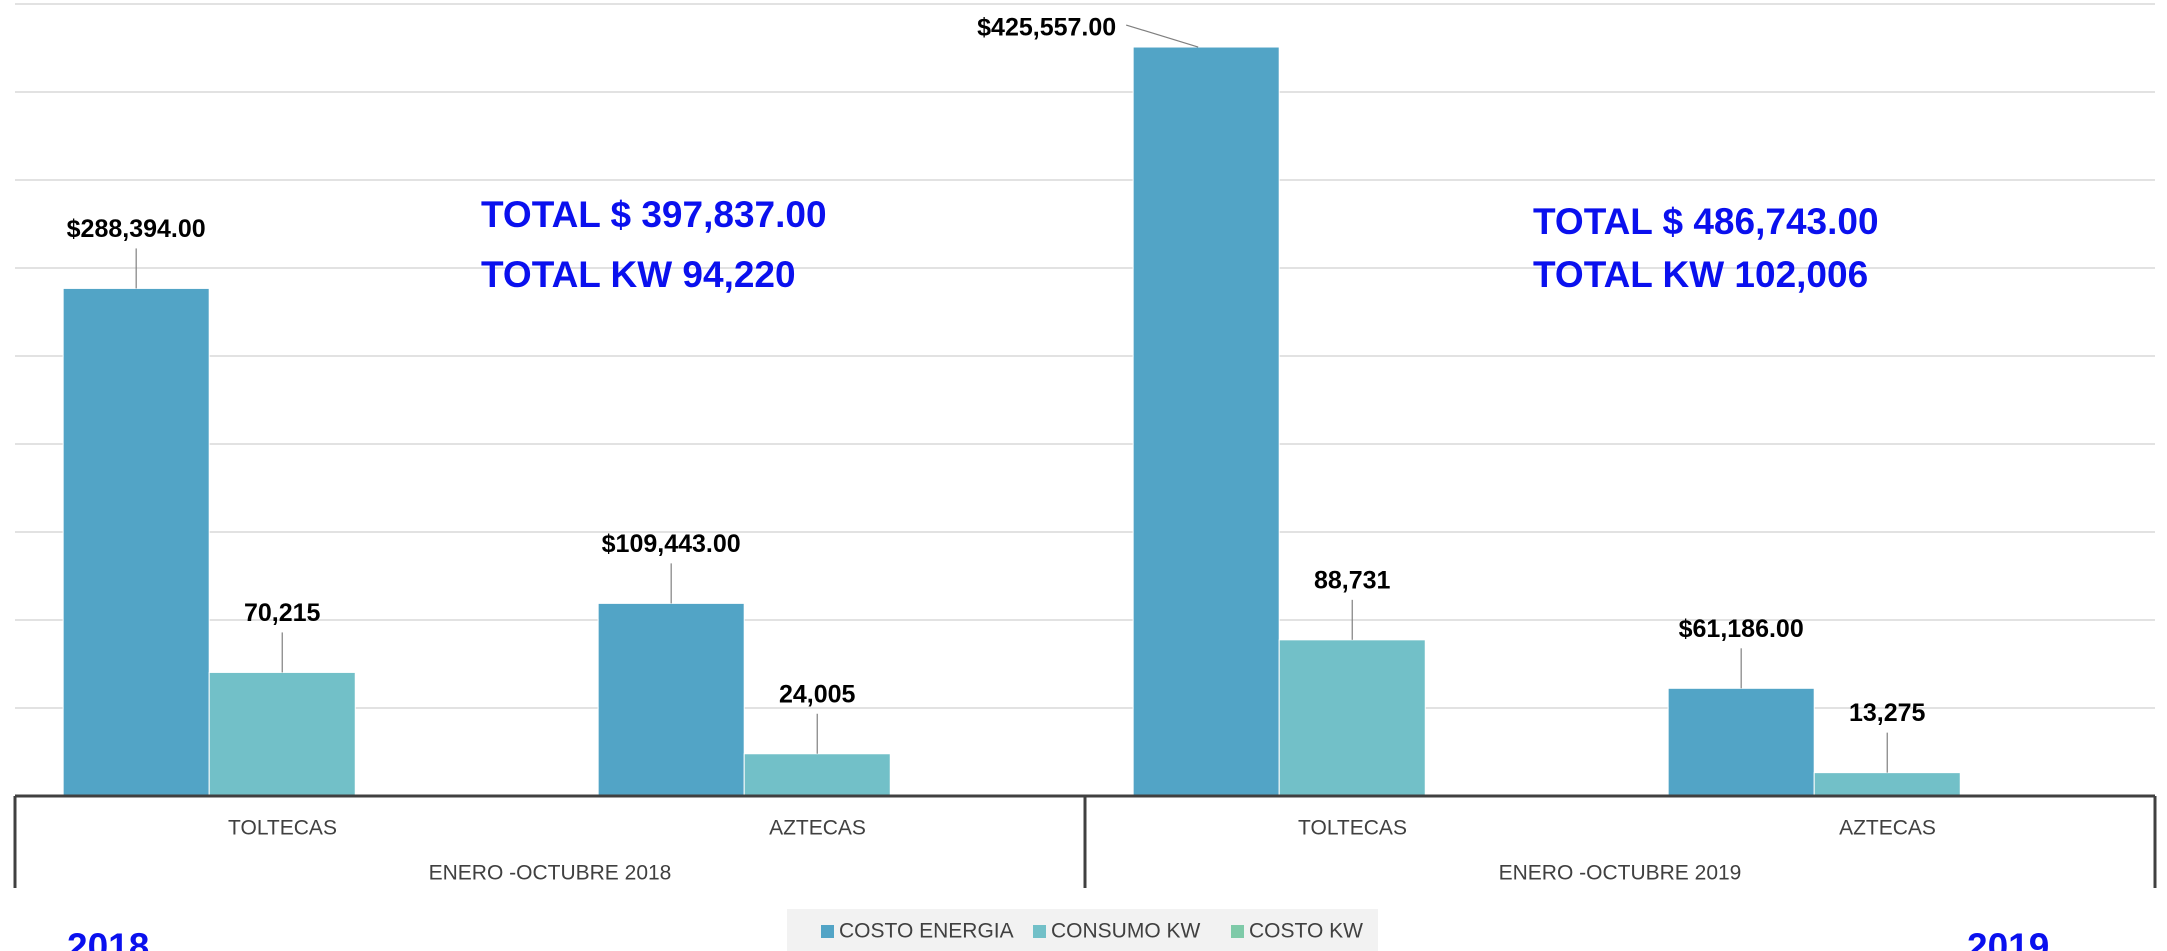 The width and height of the screenshot is (2167, 951). I want to click on leader-line, so click(1162, 36).